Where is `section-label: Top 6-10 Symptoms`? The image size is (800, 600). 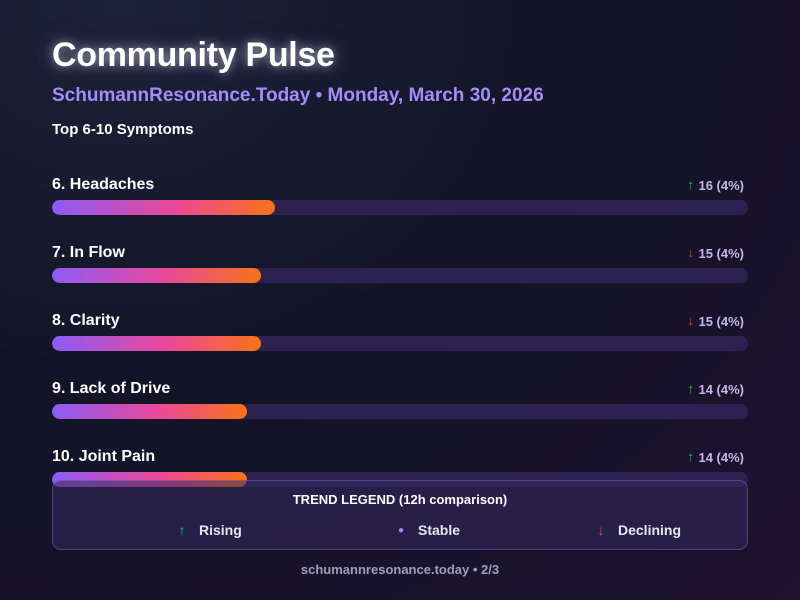
section-label: Top 6-10 Symptoms is located at coordinates (123, 129).